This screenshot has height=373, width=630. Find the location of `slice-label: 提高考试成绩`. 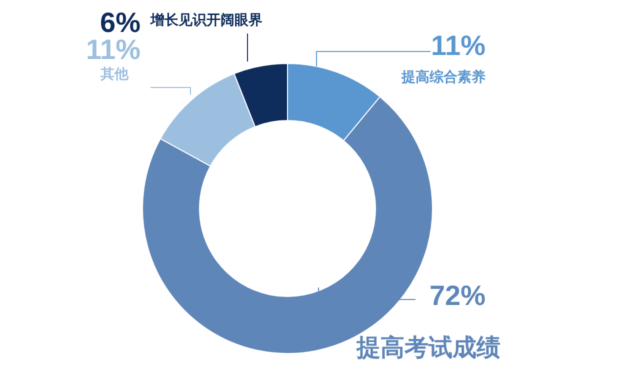

slice-label: 提高考试成绩 is located at coordinates (428, 348).